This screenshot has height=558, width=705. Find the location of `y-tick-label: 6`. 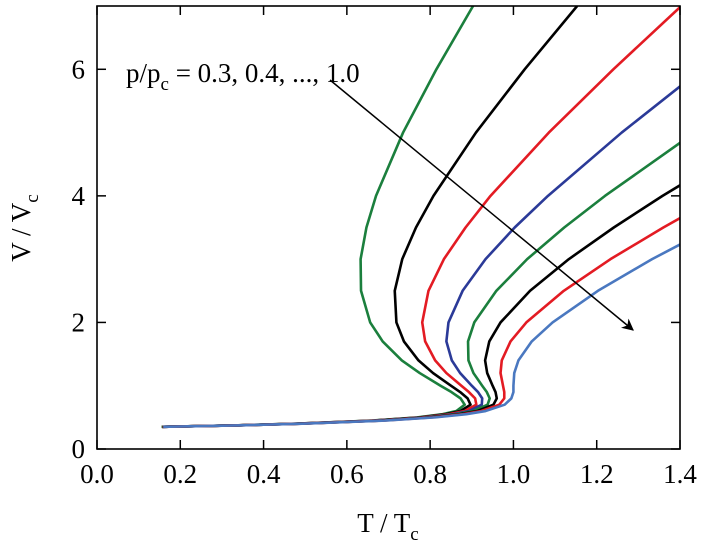

y-tick-label: 6 is located at coordinates (79, 69).